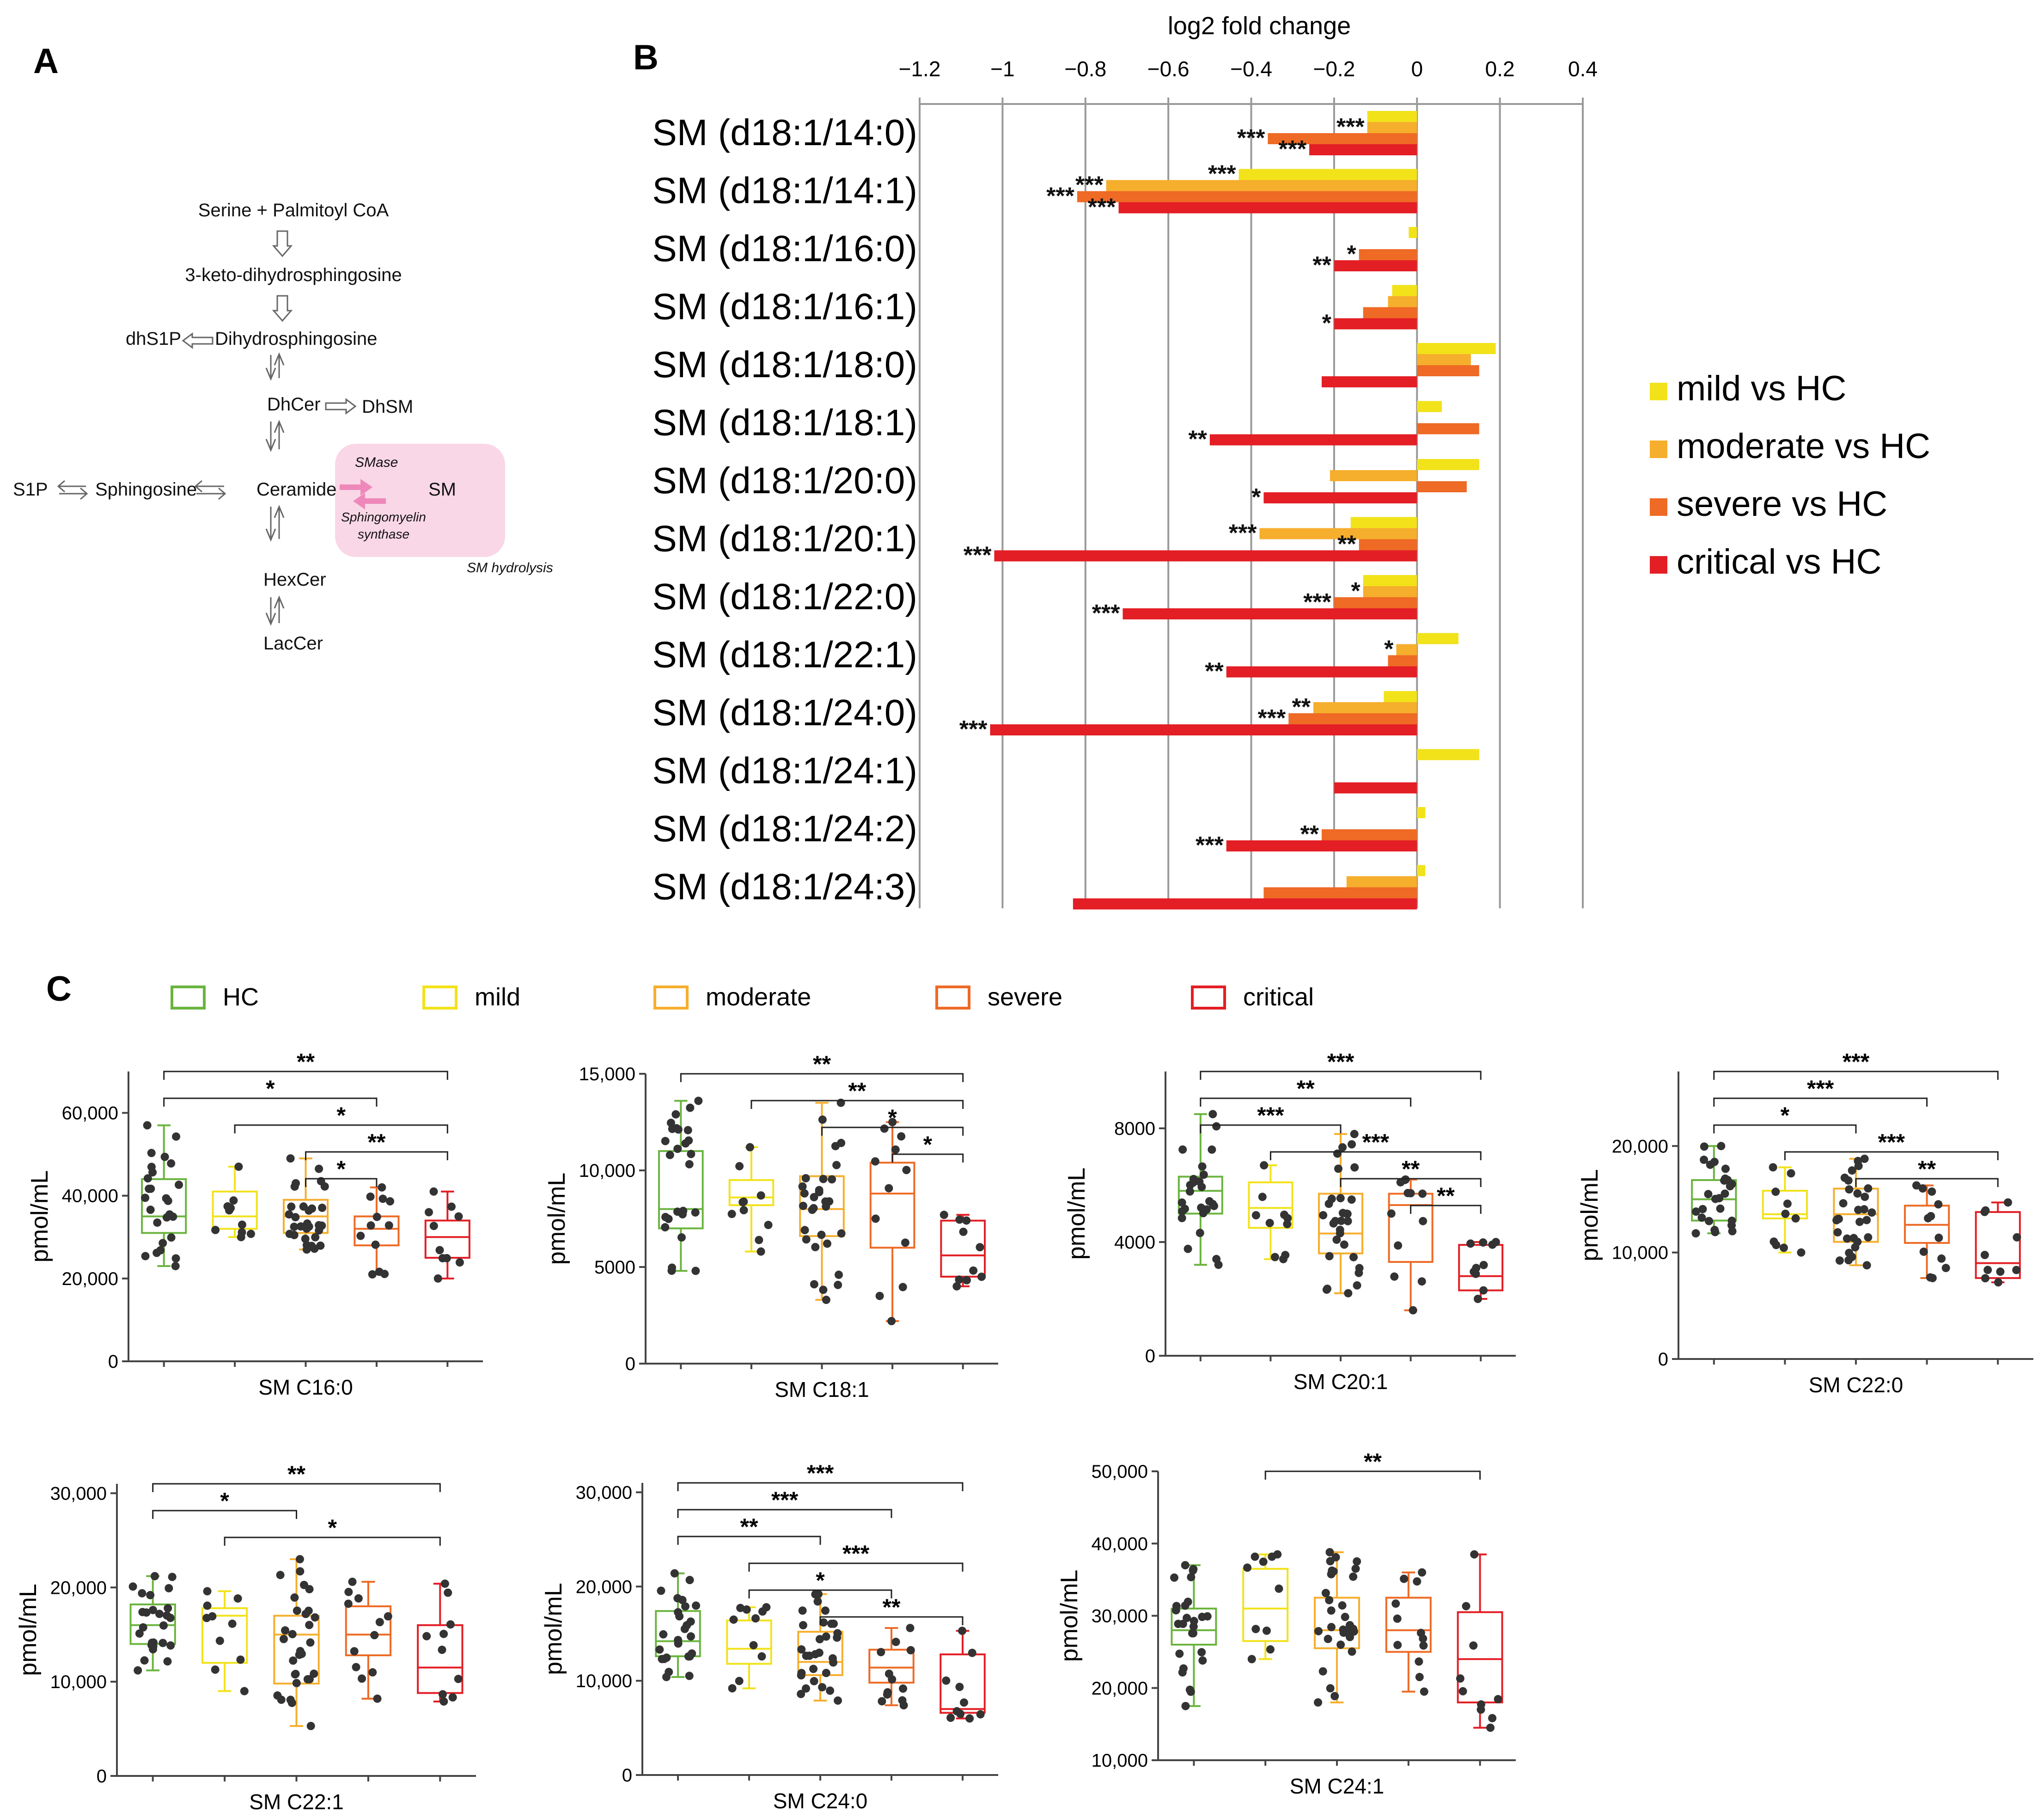  Describe the element at coordinates (1265, 1604) in the screenshot. I see `box-mild` at that location.